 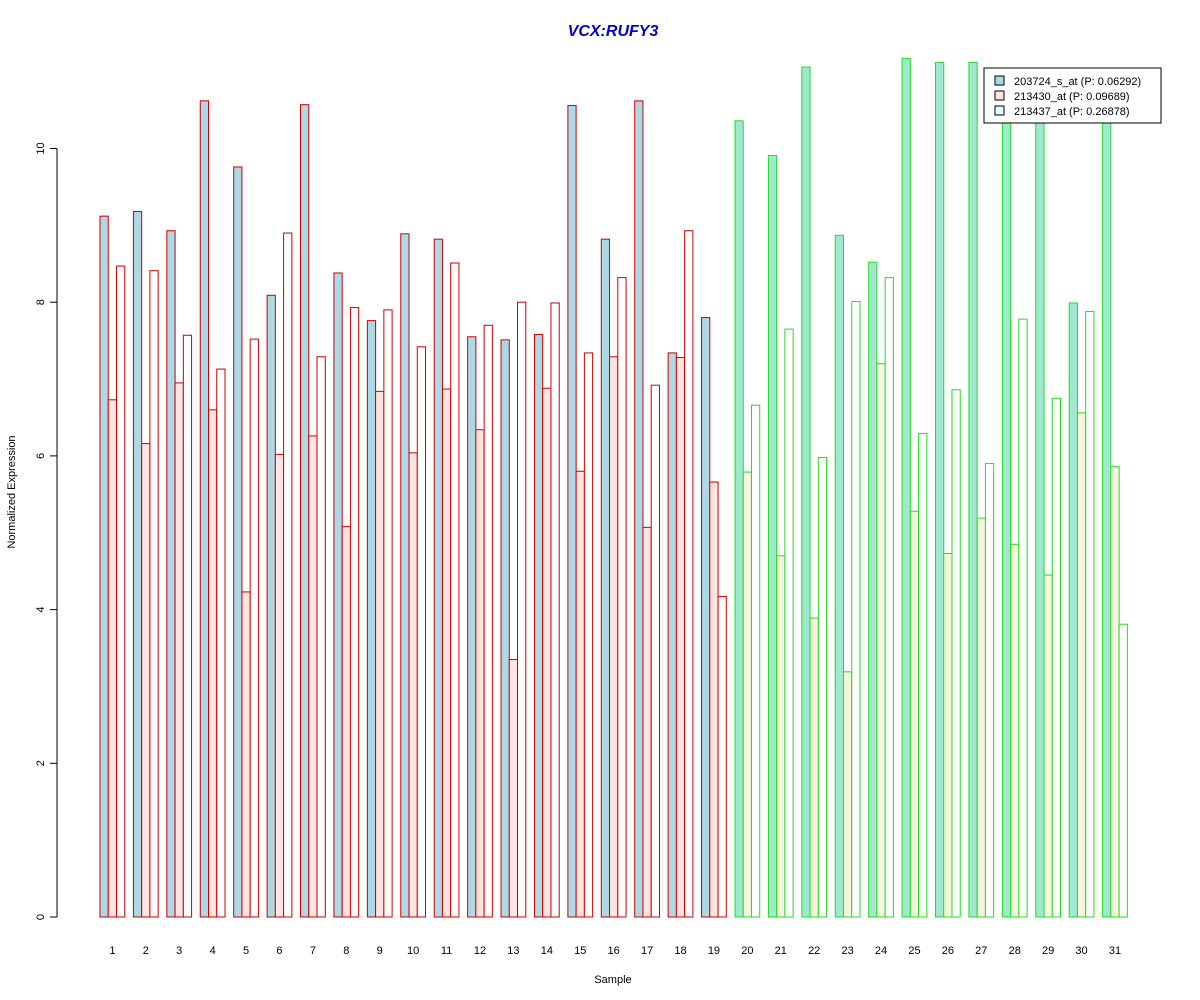 I want to click on x-tick-label: 23, so click(x=847, y=951).